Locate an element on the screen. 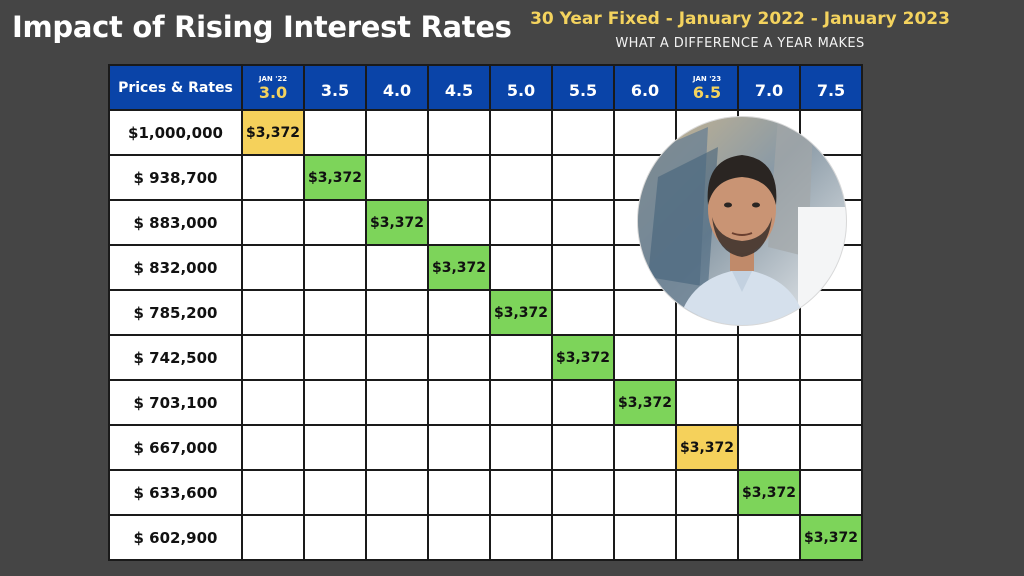 The width and height of the screenshot is (1024, 576). rate-header-5: 5.5 is located at coordinates (583, 87).